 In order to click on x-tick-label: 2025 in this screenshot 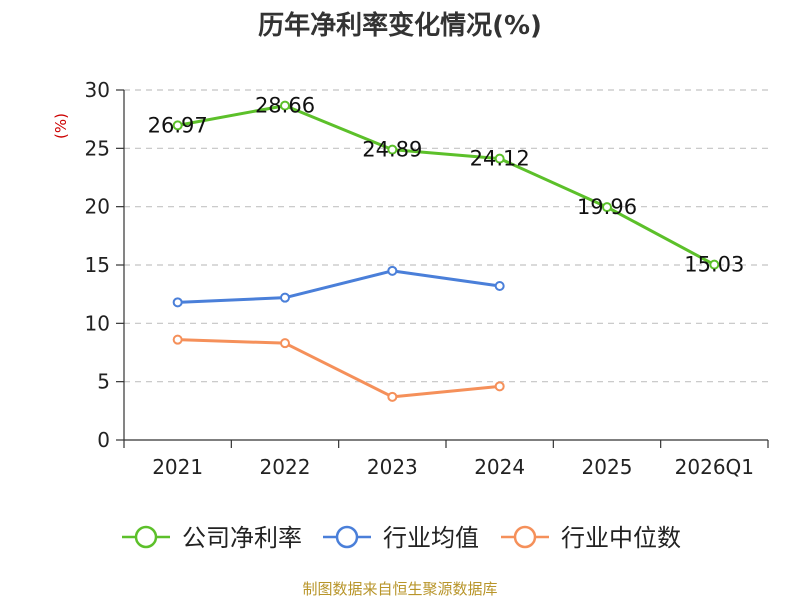, I will do `click(607, 467)`.